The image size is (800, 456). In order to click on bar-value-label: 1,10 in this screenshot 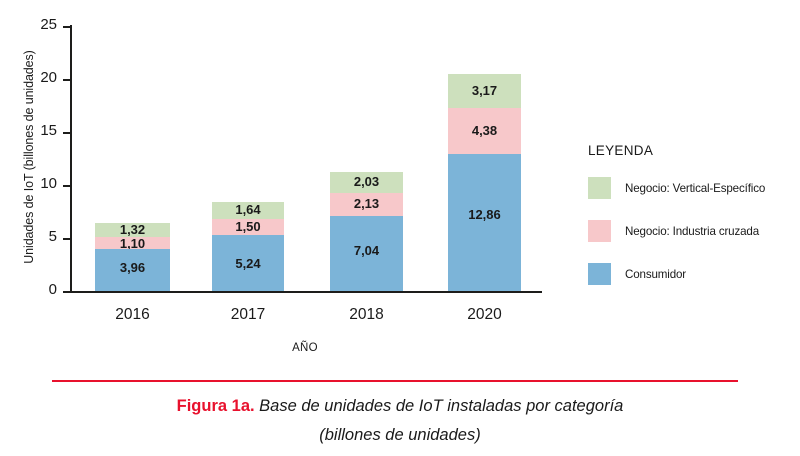, I will do `click(132, 244)`.